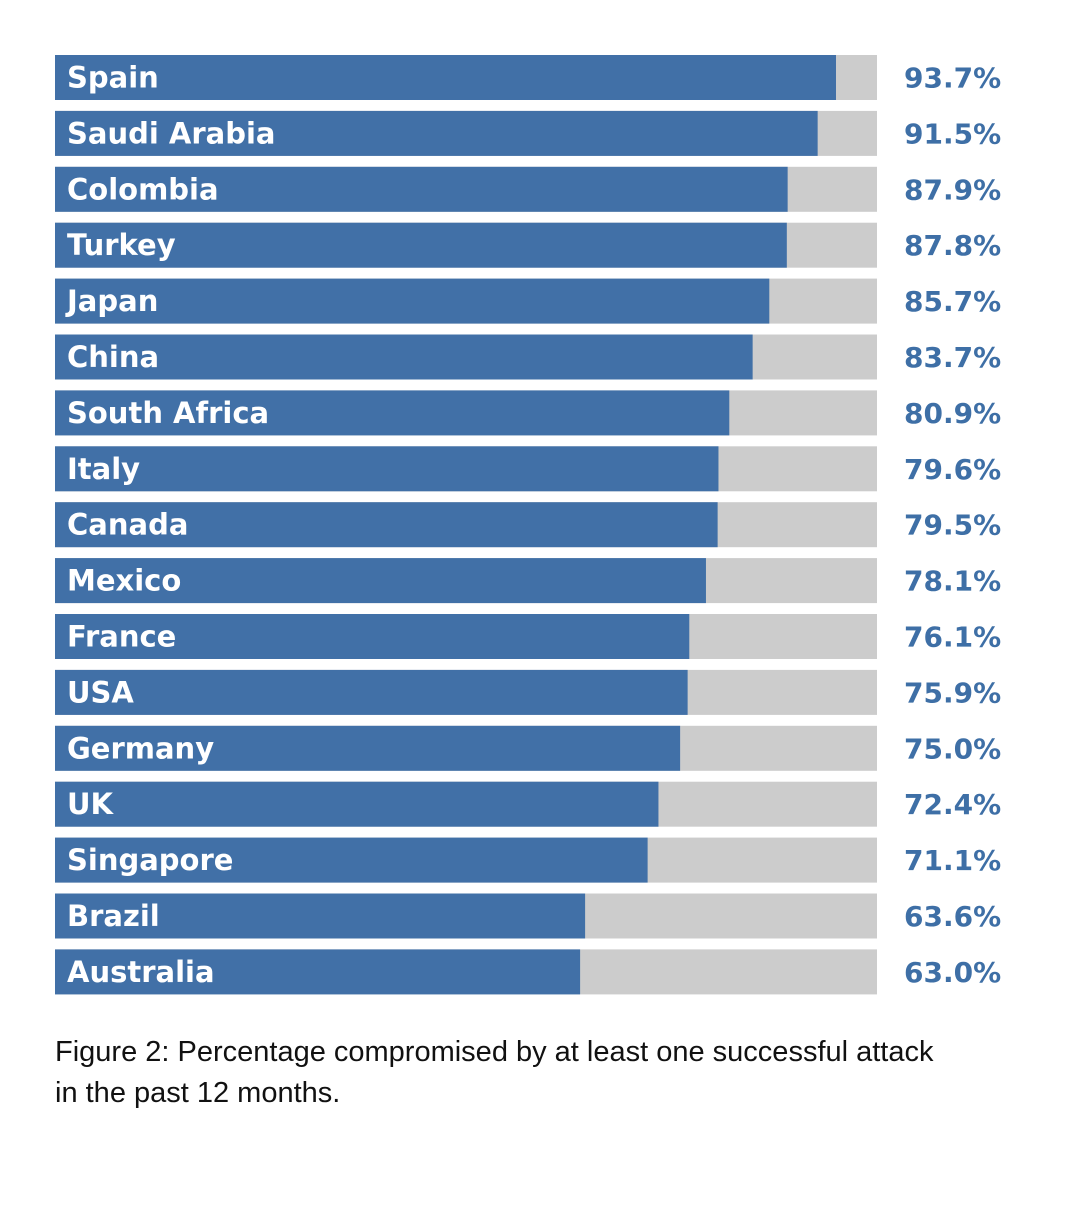  What do you see at coordinates (103, 469) in the screenshot?
I see `category-label: Italy` at bounding box center [103, 469].